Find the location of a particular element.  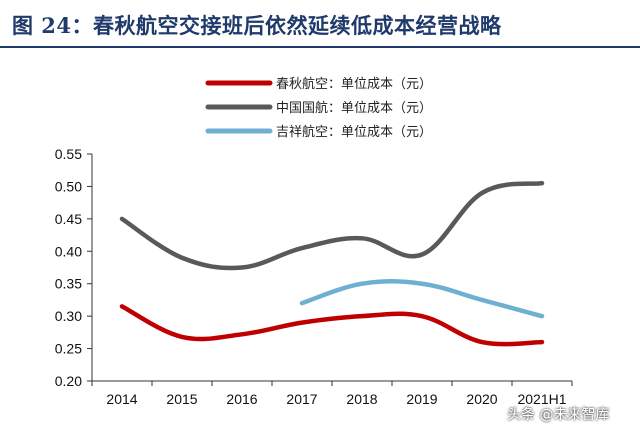

x-tick-label: 2016 is located at coordinates (241, 399).